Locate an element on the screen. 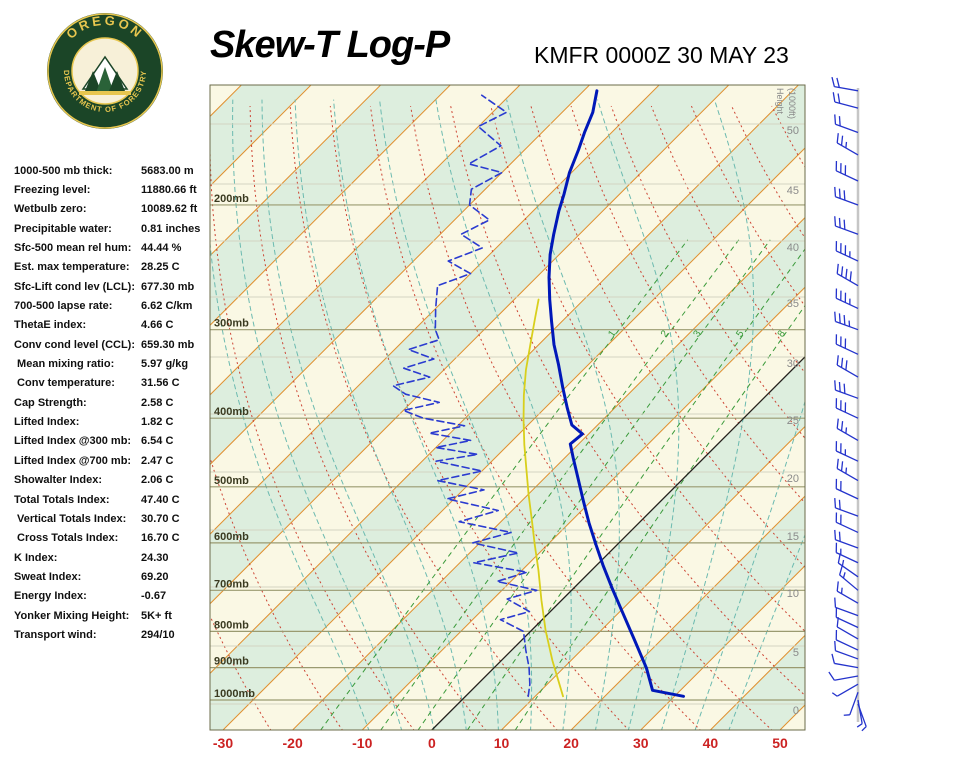 The height and width of the screenshot is (768, 960). stat-label: Conv cond level (CCL): is located at coordinates (75, 344).